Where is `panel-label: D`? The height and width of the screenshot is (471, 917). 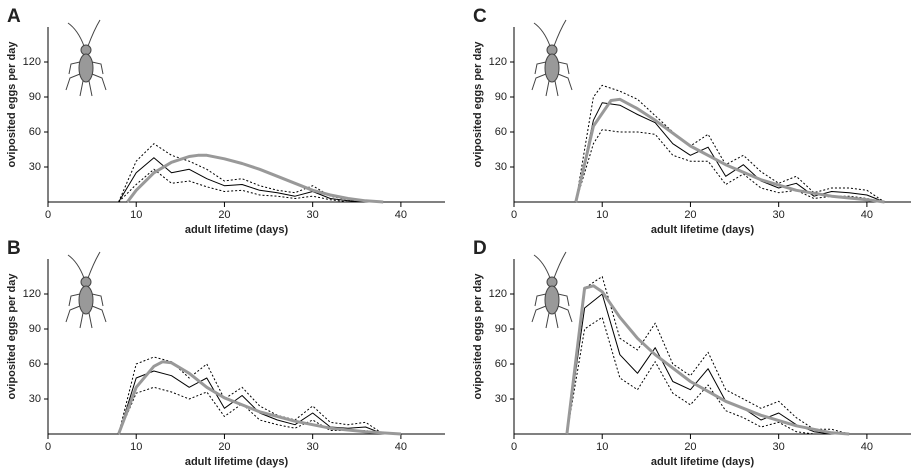
panel-label: D is located at coordinates (480, 248).